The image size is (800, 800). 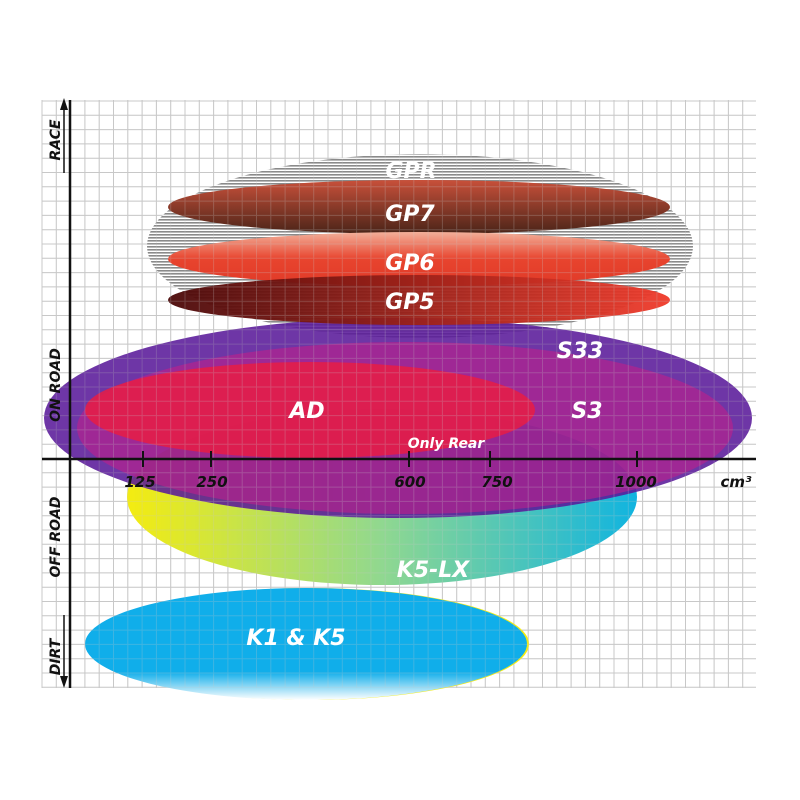 What do you see at coordinates (736, 482) in the screenshot?
I see `x-unit-label: cm³` at bounding box center [736, 482].